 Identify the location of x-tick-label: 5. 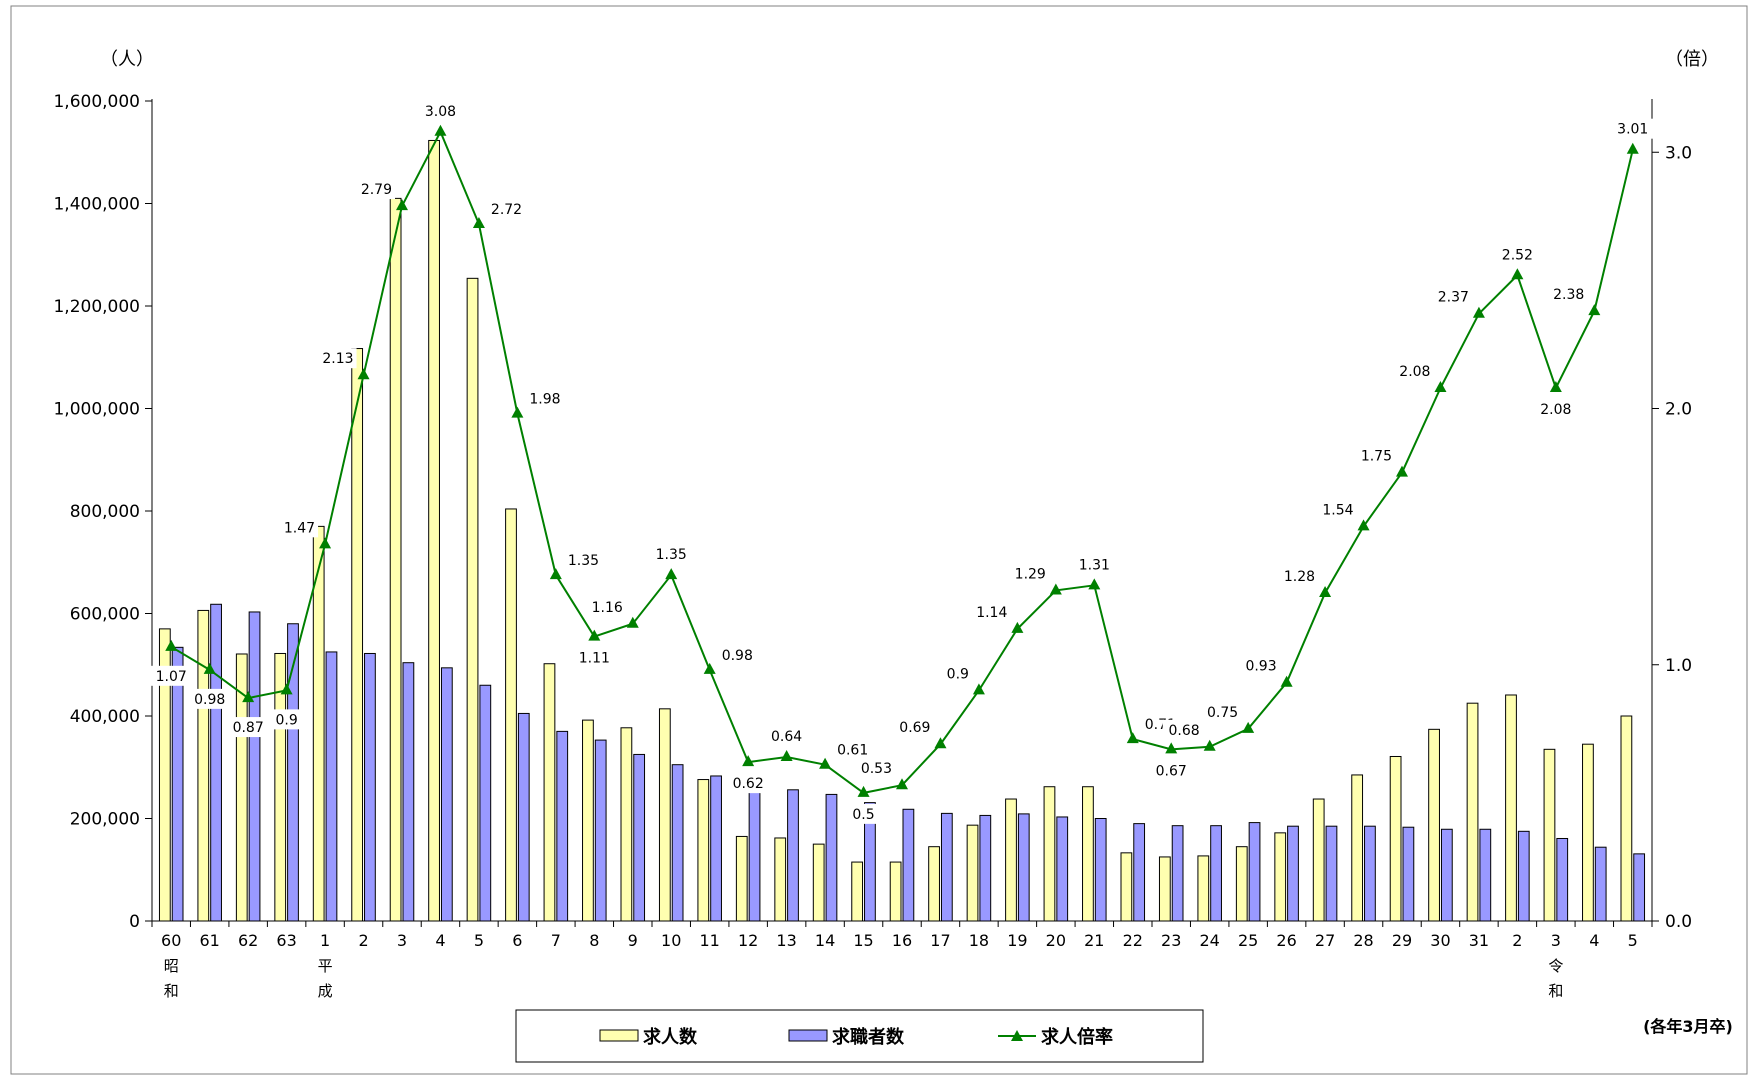
(1633, 940).